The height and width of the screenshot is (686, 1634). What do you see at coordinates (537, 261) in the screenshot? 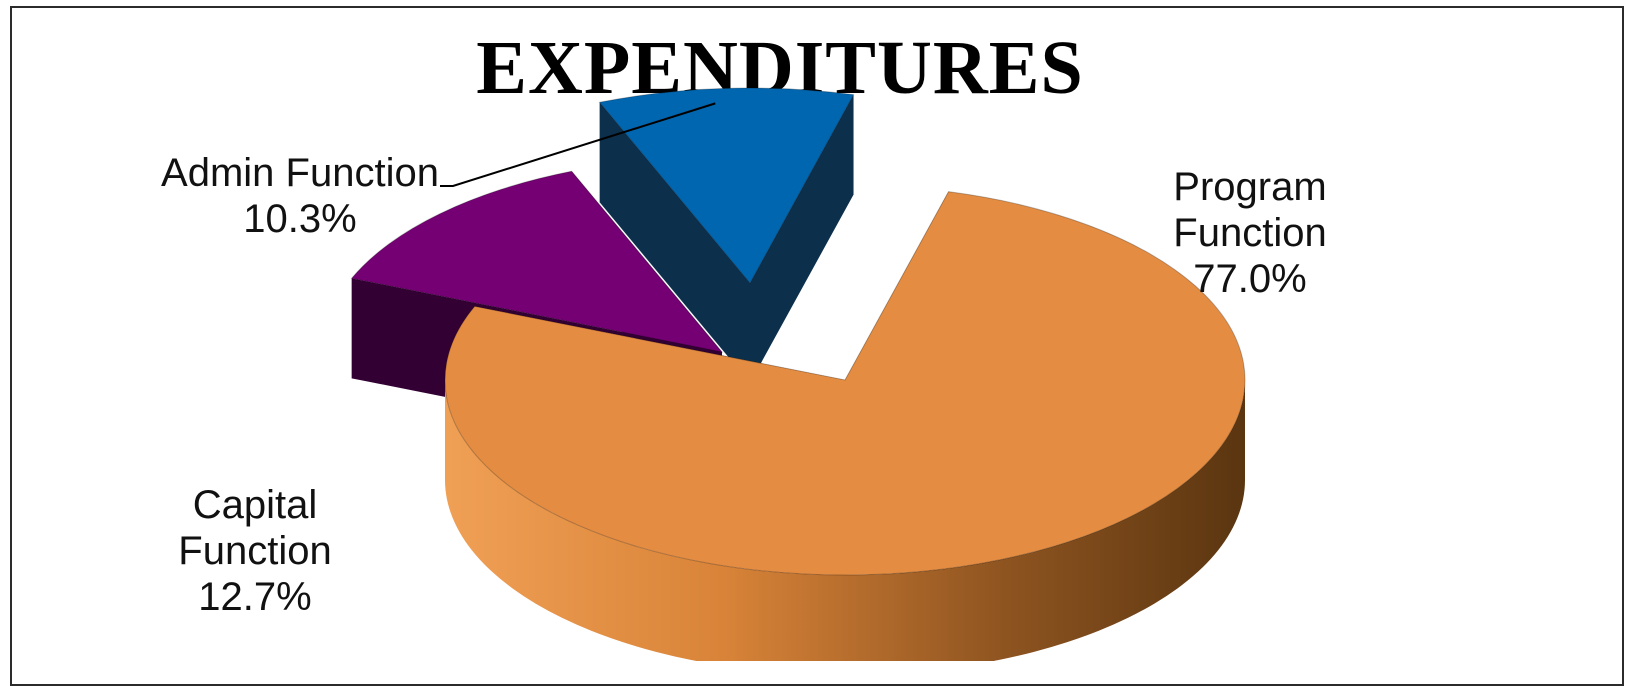
I see `pie-top-capital-function` at bounding box center [537, 261].